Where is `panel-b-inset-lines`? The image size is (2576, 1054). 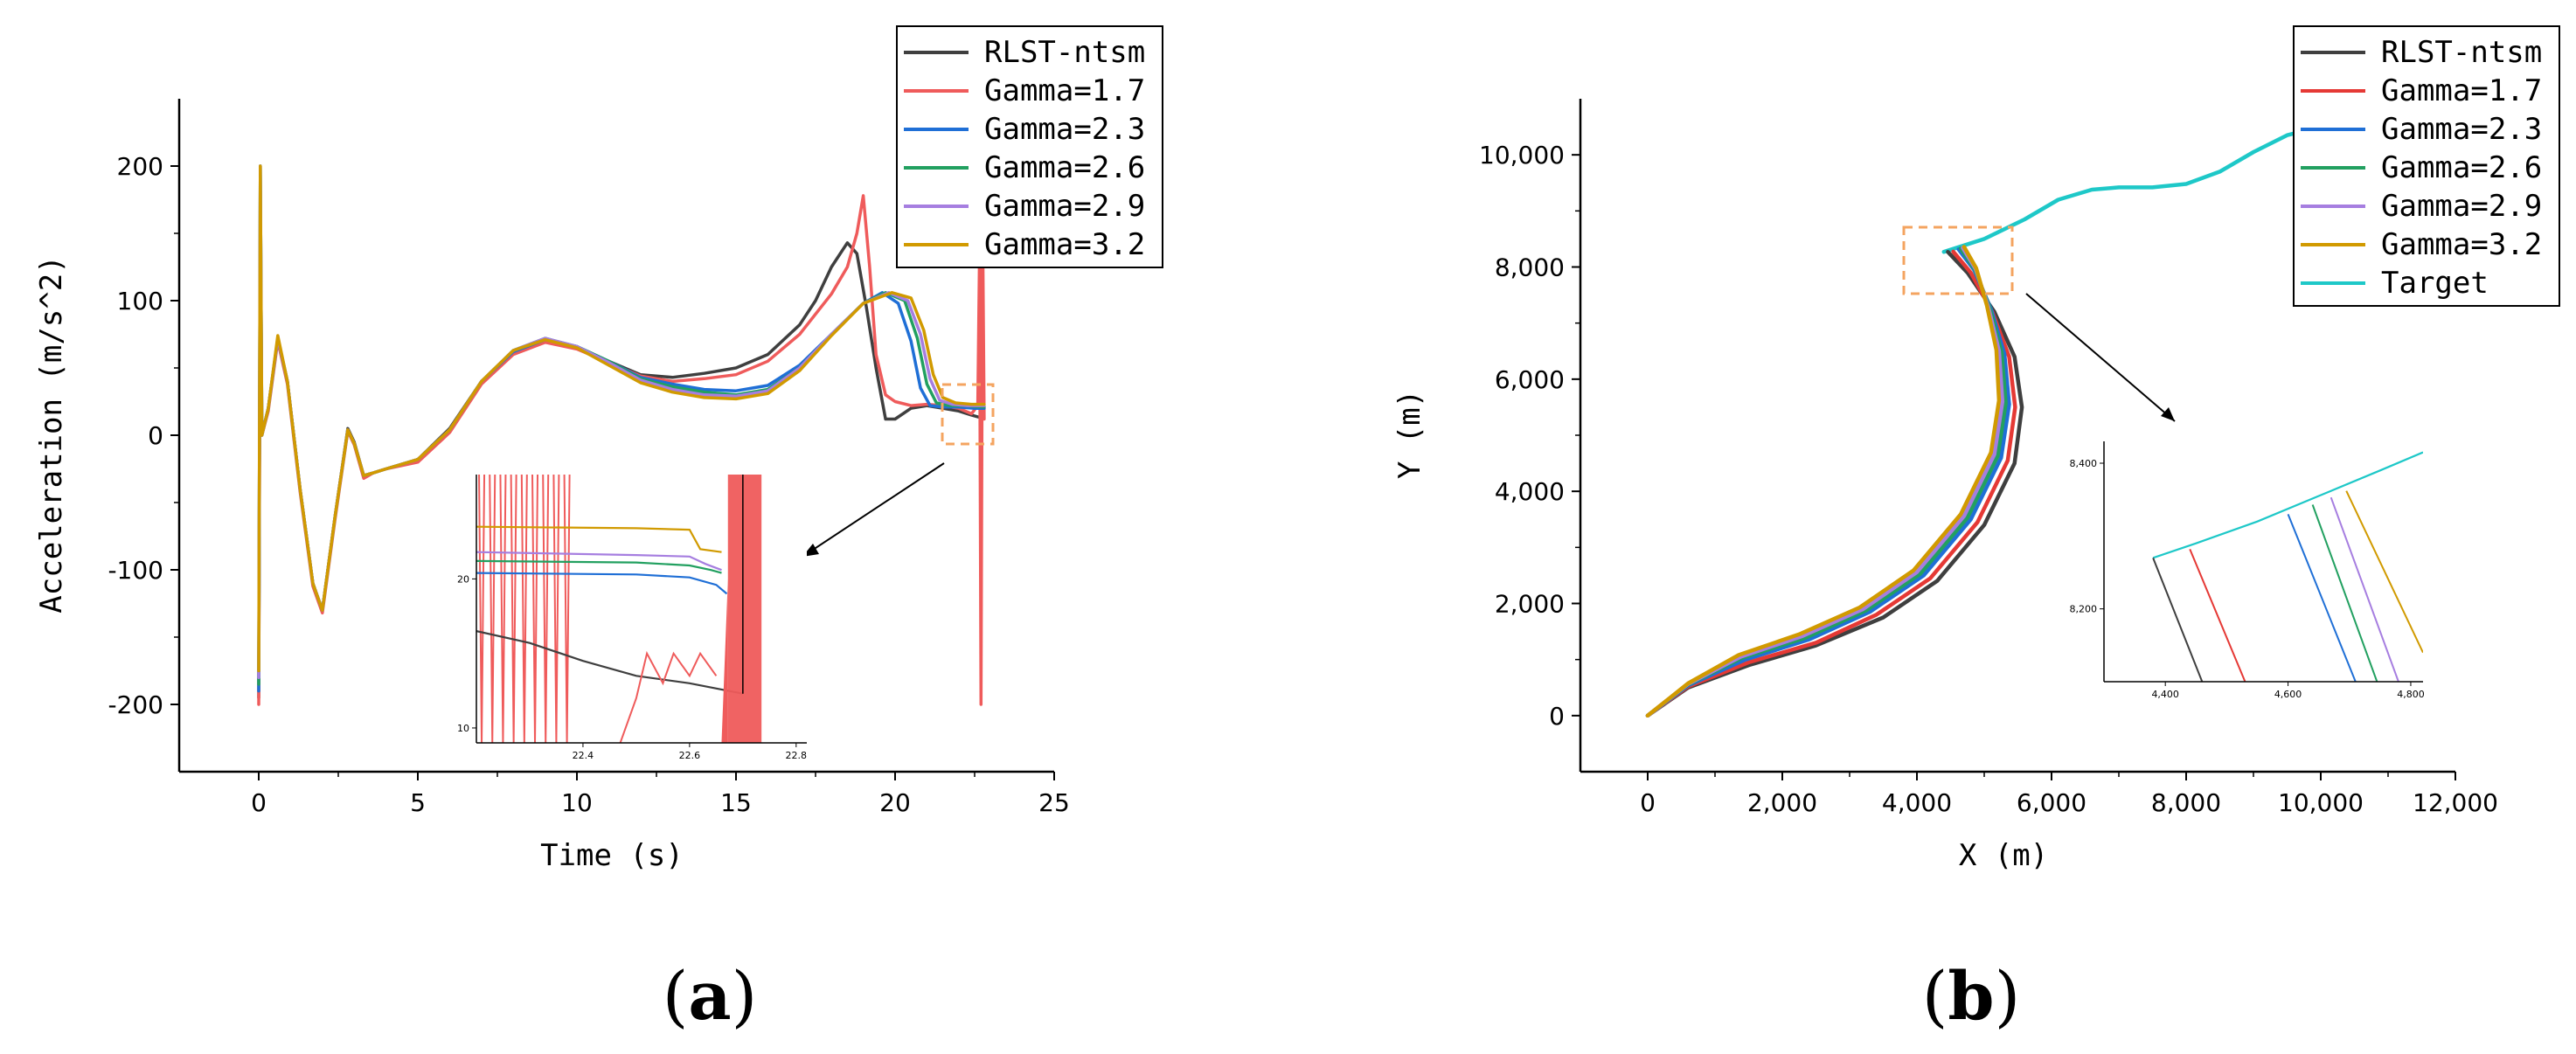
panel-b-inset-lines is located at coordinates (2287, 566).